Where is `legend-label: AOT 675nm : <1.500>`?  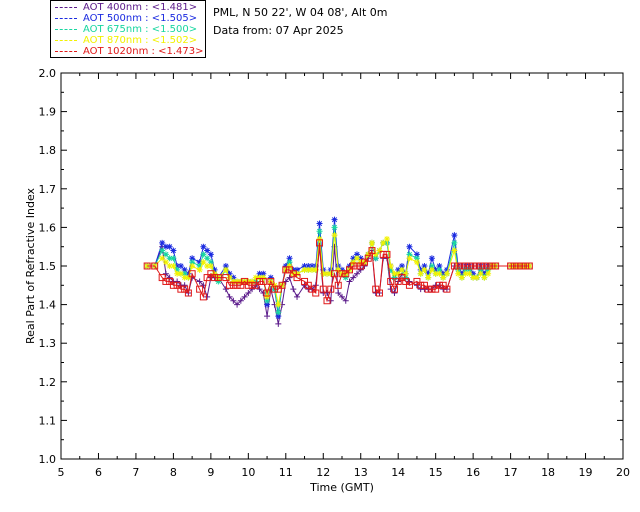 legend-label: AOT 675nm : <1.500> is located at coordinates (140, 29).